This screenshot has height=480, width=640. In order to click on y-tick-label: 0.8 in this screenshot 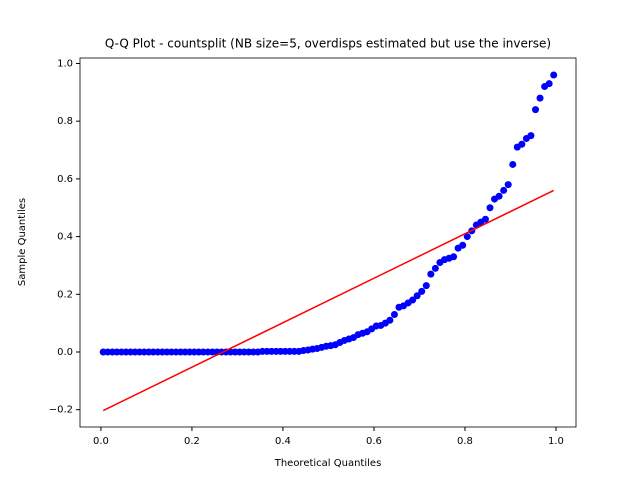, I will do `click(65, 121)`.